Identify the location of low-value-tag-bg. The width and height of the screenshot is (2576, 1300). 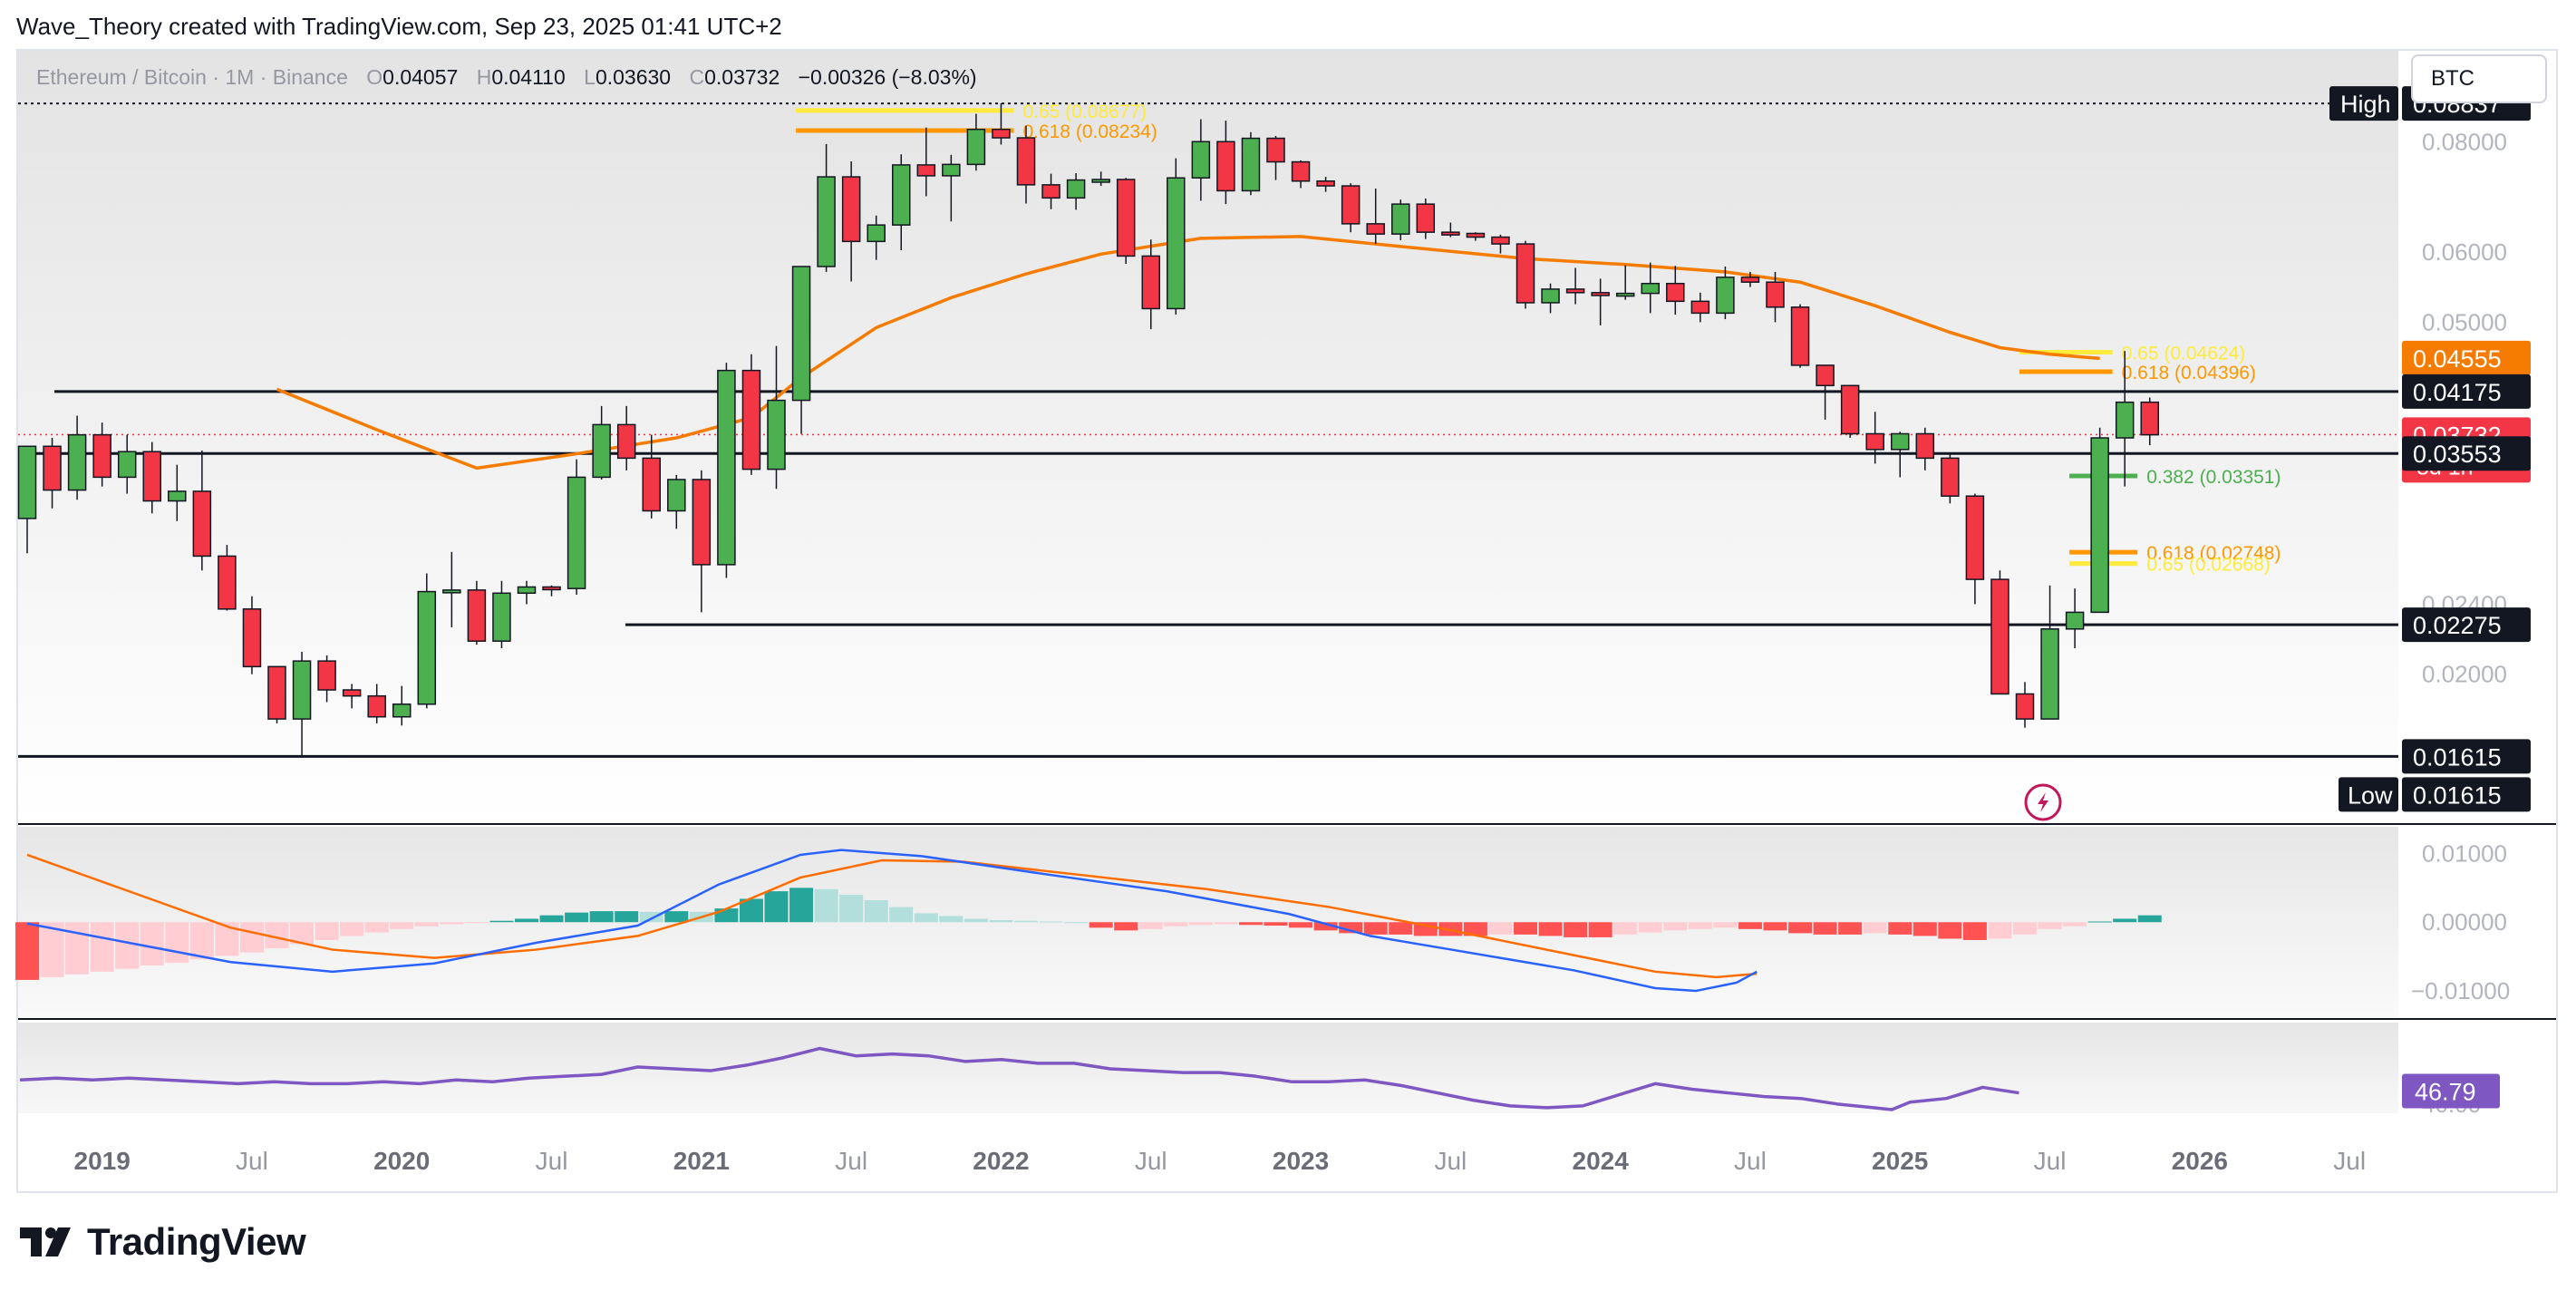
(2466, 794).